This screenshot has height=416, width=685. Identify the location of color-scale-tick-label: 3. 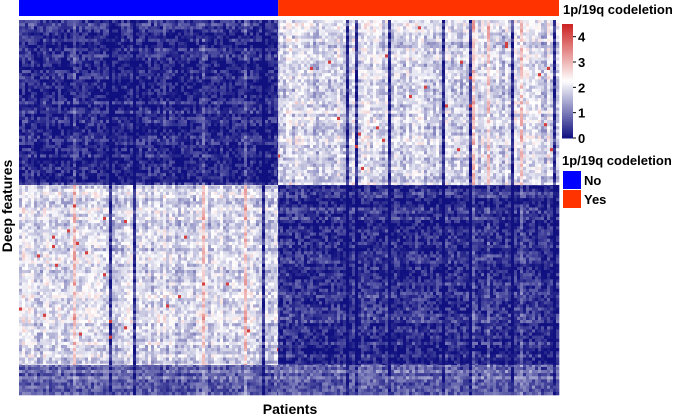
(581, 62).